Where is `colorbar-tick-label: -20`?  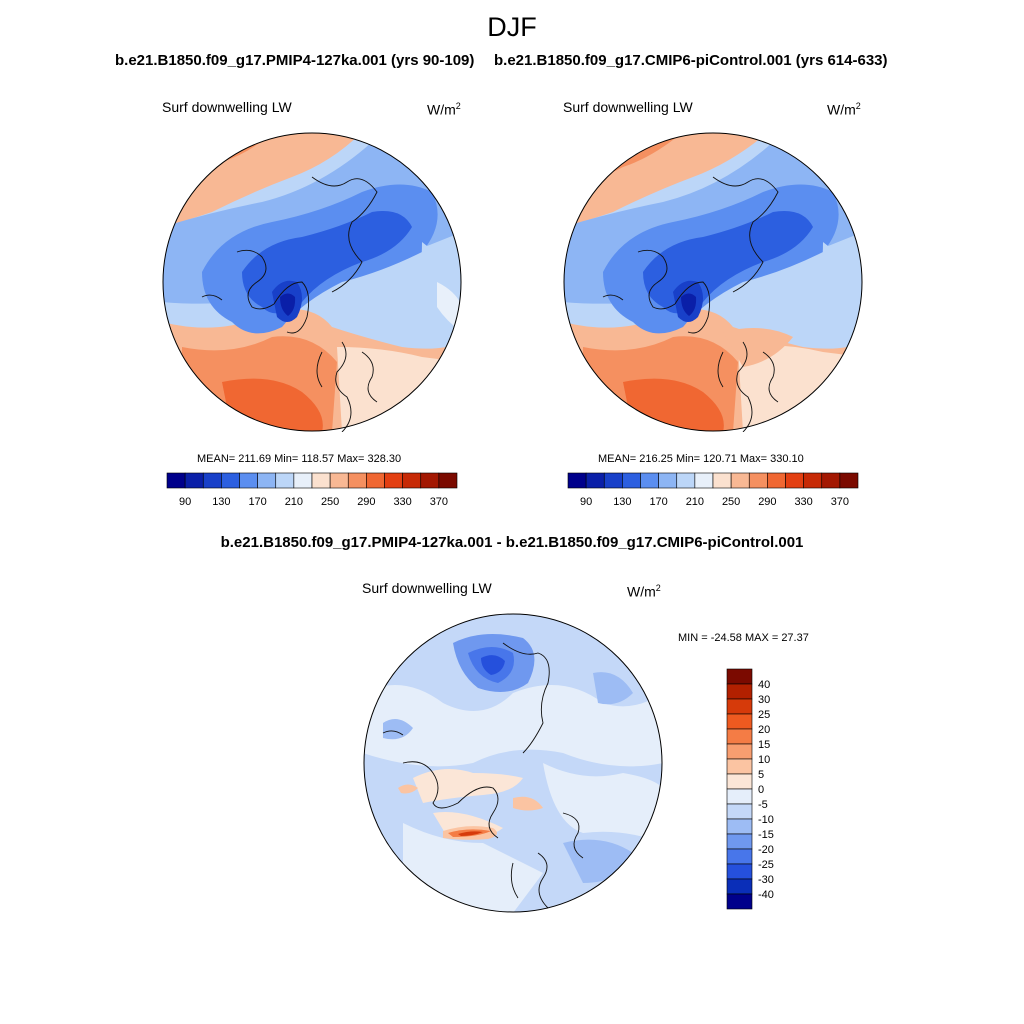
colorbar-tick-label: -20 is located at coordinates (766, 850).